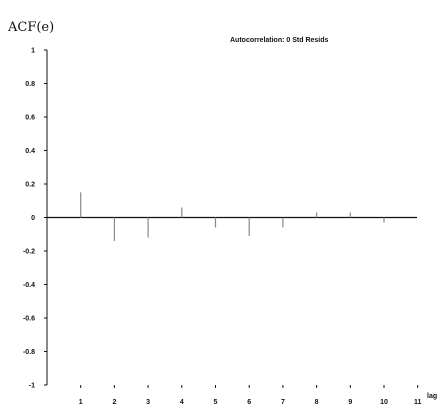  Describe the element at coordinates (279, 40) in the screenshot. I see `chart-title: Autocorrelation: 0 Std Resids` at that location.